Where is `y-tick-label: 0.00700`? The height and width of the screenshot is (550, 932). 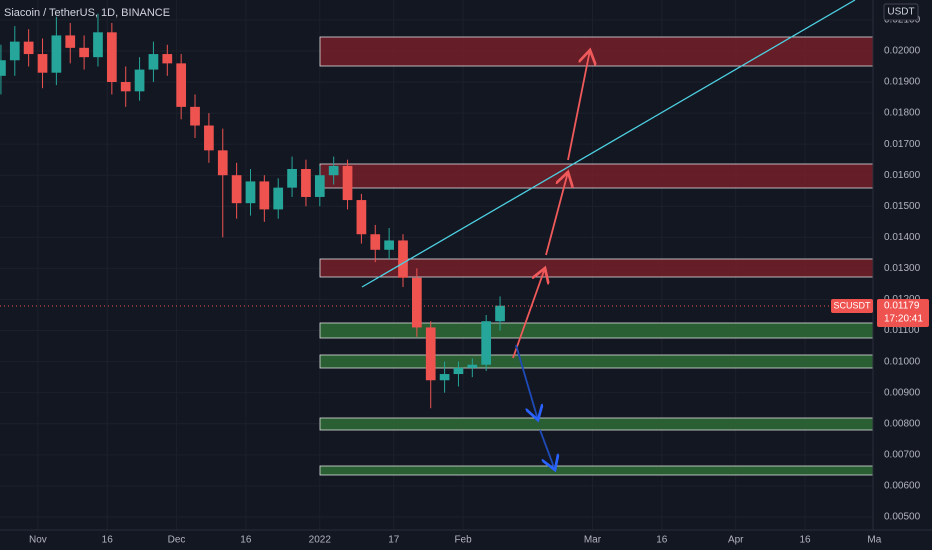
y-tick-label: 0.00700 is located at coordinates (902, 454).